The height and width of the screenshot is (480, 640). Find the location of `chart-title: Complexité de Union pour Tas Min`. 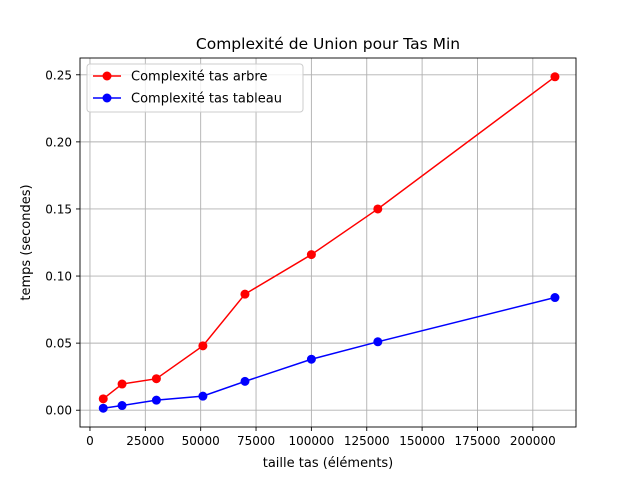

chart-title: Complexité de Union pour Tas Min is located at coordinates (328, 44).